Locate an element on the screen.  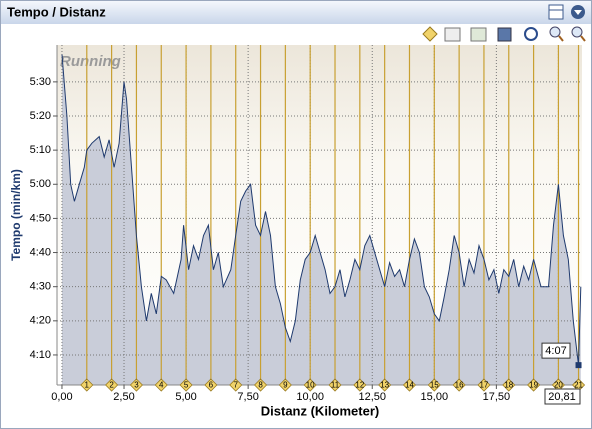
km-marker-label: 3 is located at coordinates (136, 385).